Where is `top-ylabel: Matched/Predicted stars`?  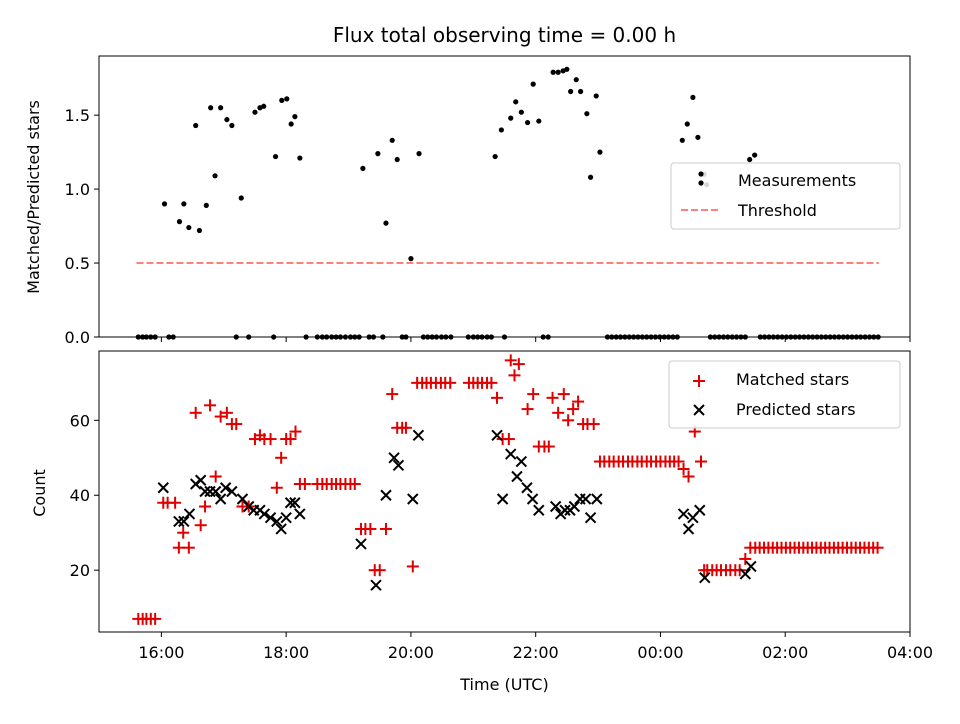
top-ylabel: Matched/Predicted stars is located at coordinates (33, 197).